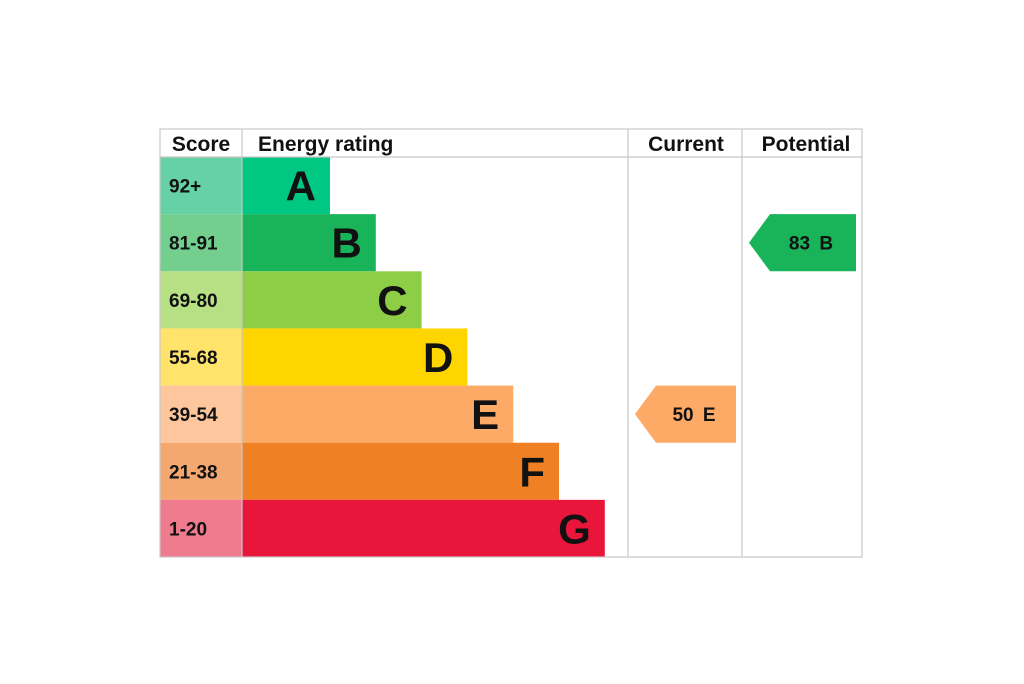  I want to click on score-range-d: 55-68, so click(193, 358).